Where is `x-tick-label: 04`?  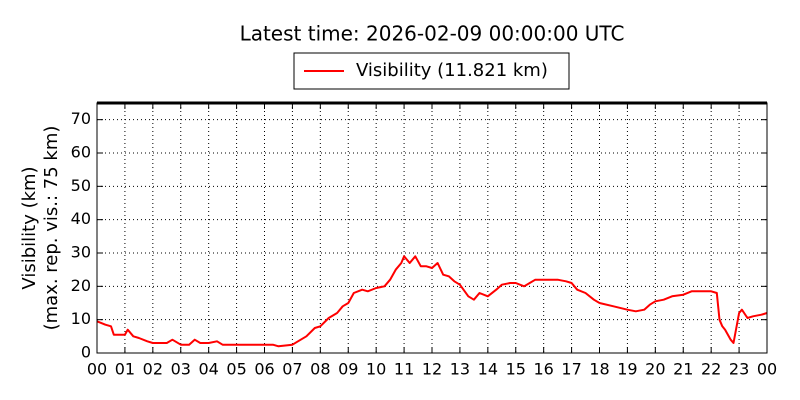
x-tick-label: 04 is located at coordinates (208, 369).